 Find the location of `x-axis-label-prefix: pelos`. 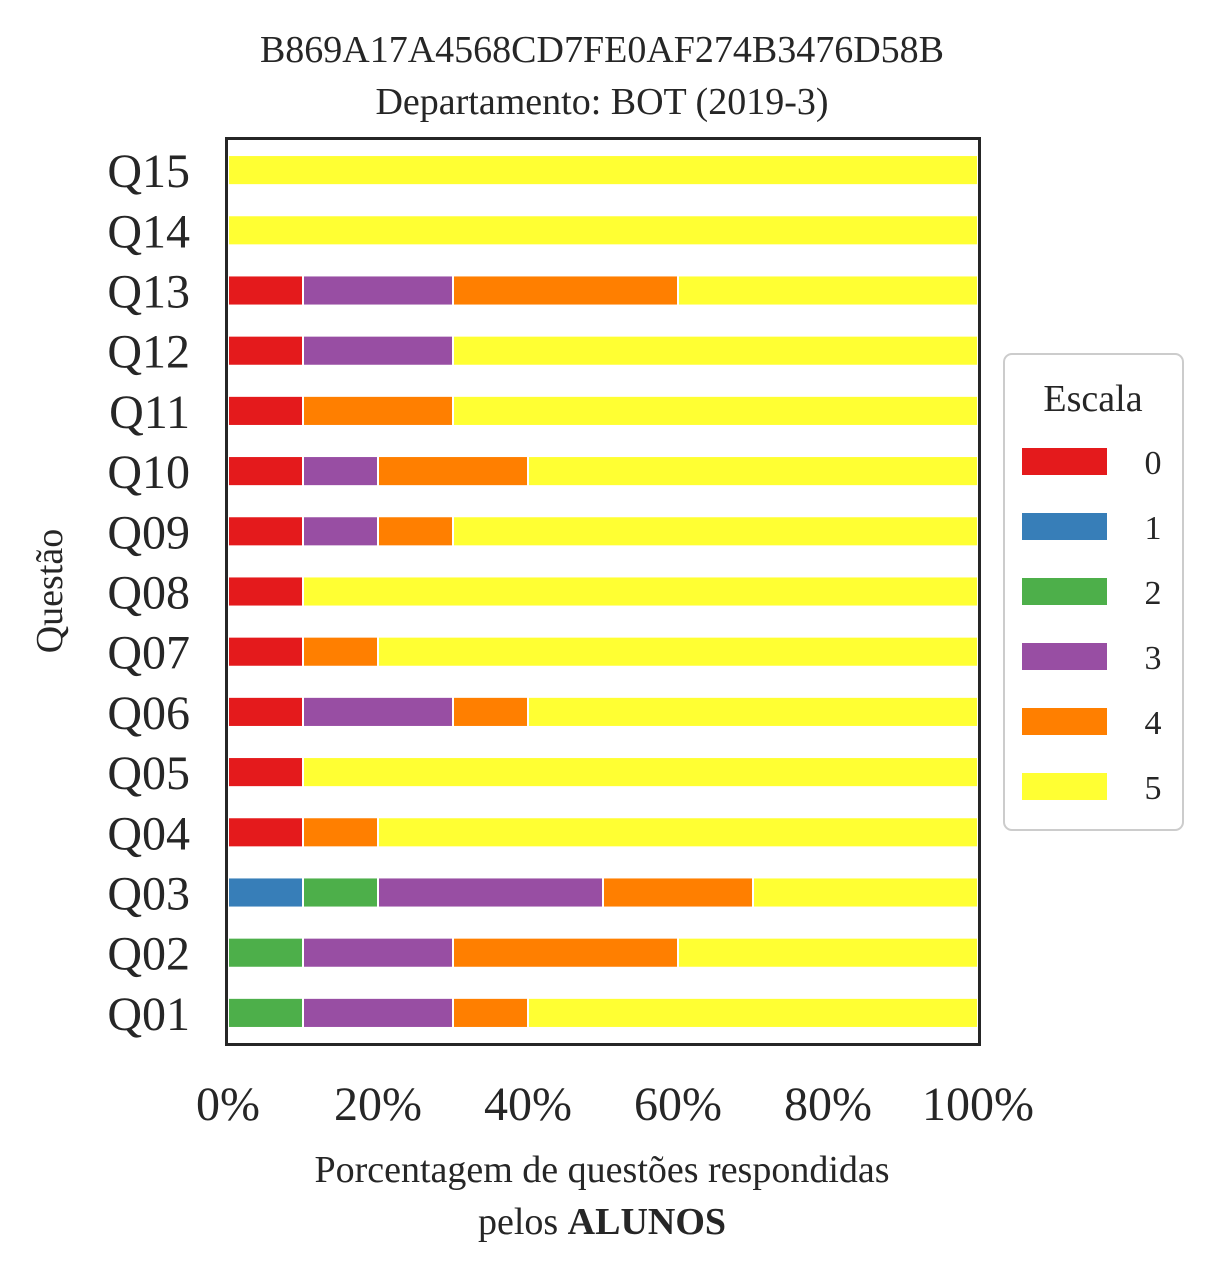

x-axis-label-prefix: pelos is located at coordinates (523, 1222).